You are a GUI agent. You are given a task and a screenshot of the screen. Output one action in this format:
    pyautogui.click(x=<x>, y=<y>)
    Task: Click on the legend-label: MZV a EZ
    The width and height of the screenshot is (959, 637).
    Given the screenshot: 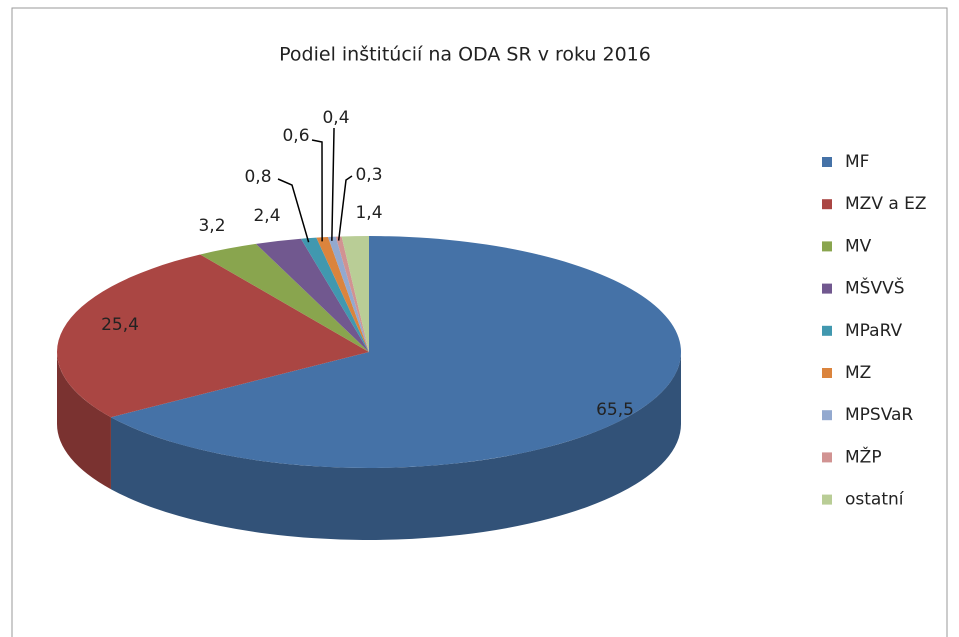 What is the action you would take?
    pyautogui.click(x=886, y=204)
    